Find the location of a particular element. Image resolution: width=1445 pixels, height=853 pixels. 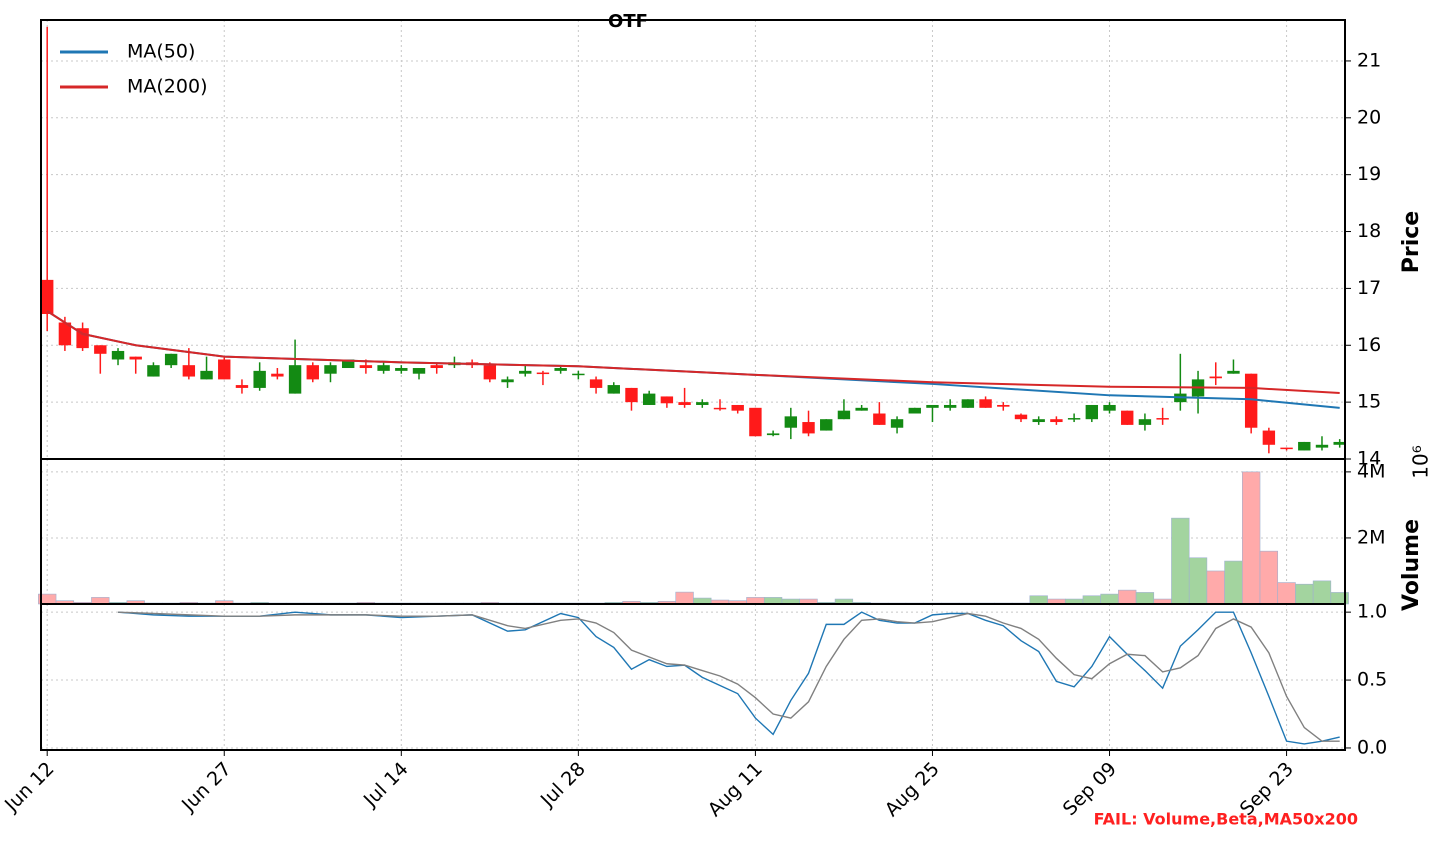

x-tick-label: Aug 11 is located at coordinates (735, 789).